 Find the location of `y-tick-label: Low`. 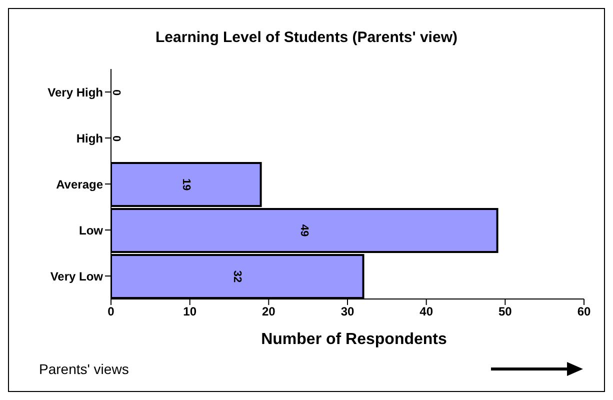

y-tick-label: Low is located at coordinates (91, 230).